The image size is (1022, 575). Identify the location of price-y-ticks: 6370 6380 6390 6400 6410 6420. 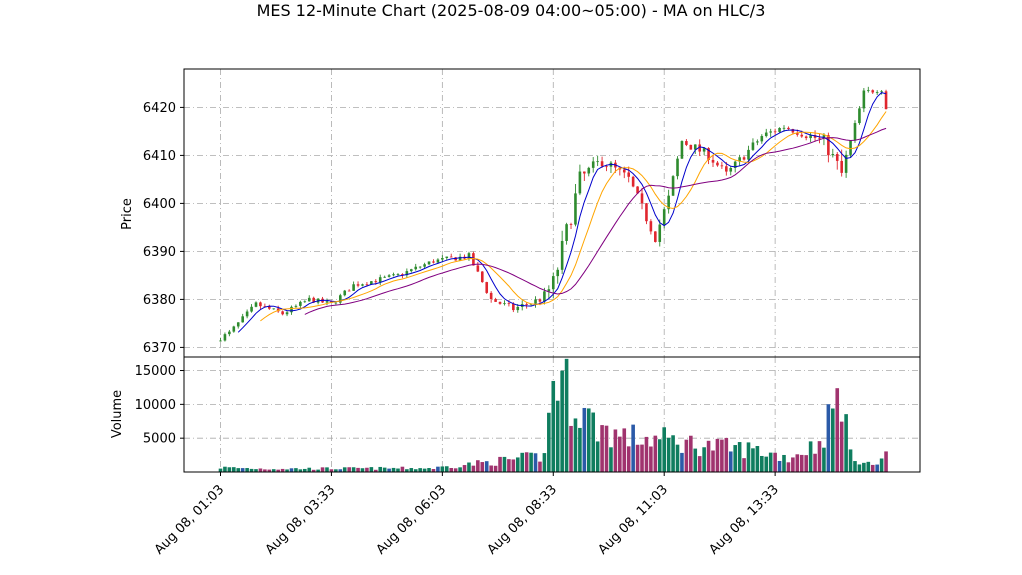
(163, 228).